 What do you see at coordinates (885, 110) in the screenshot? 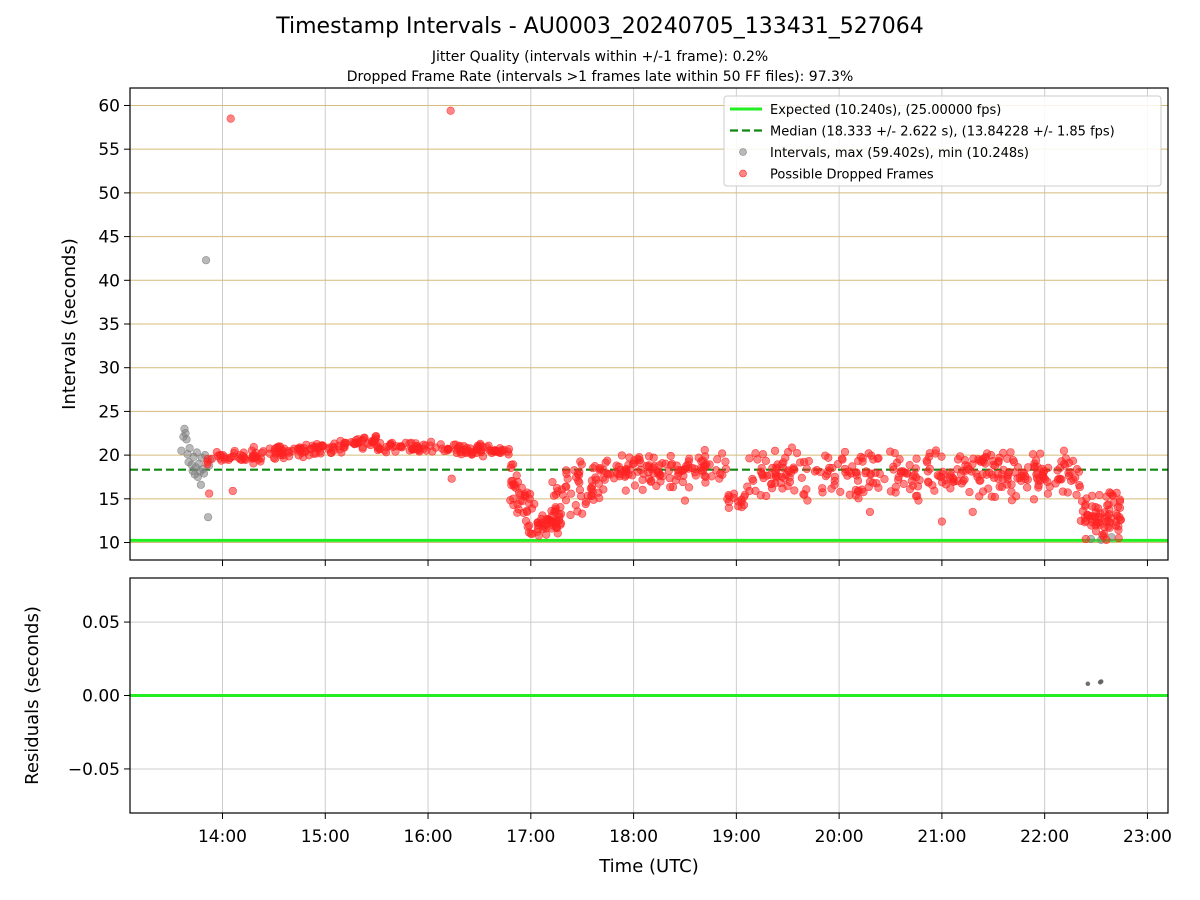
I see `legend-label: Expected (10.240s), (25.00000 fps)` at bounding box center [885, 110].